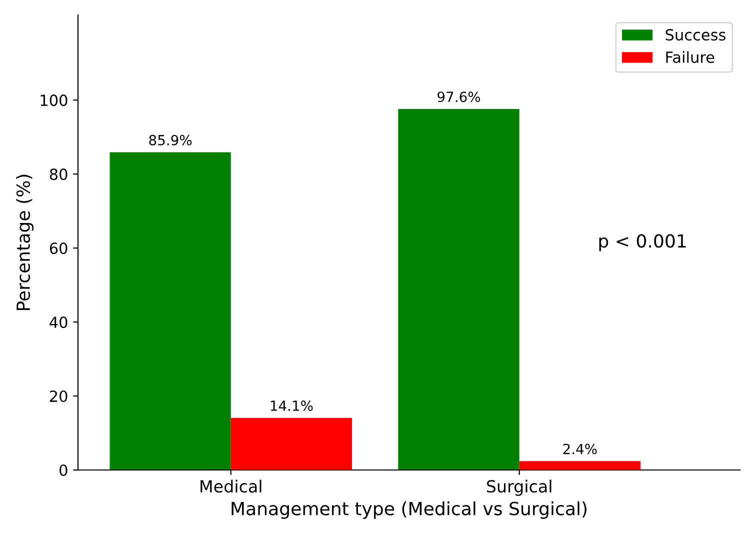  What do you see at coordinates (519, 488) in the screenshot?
I see `x-tick-label: Surgical` at bounding box center [519, 488].